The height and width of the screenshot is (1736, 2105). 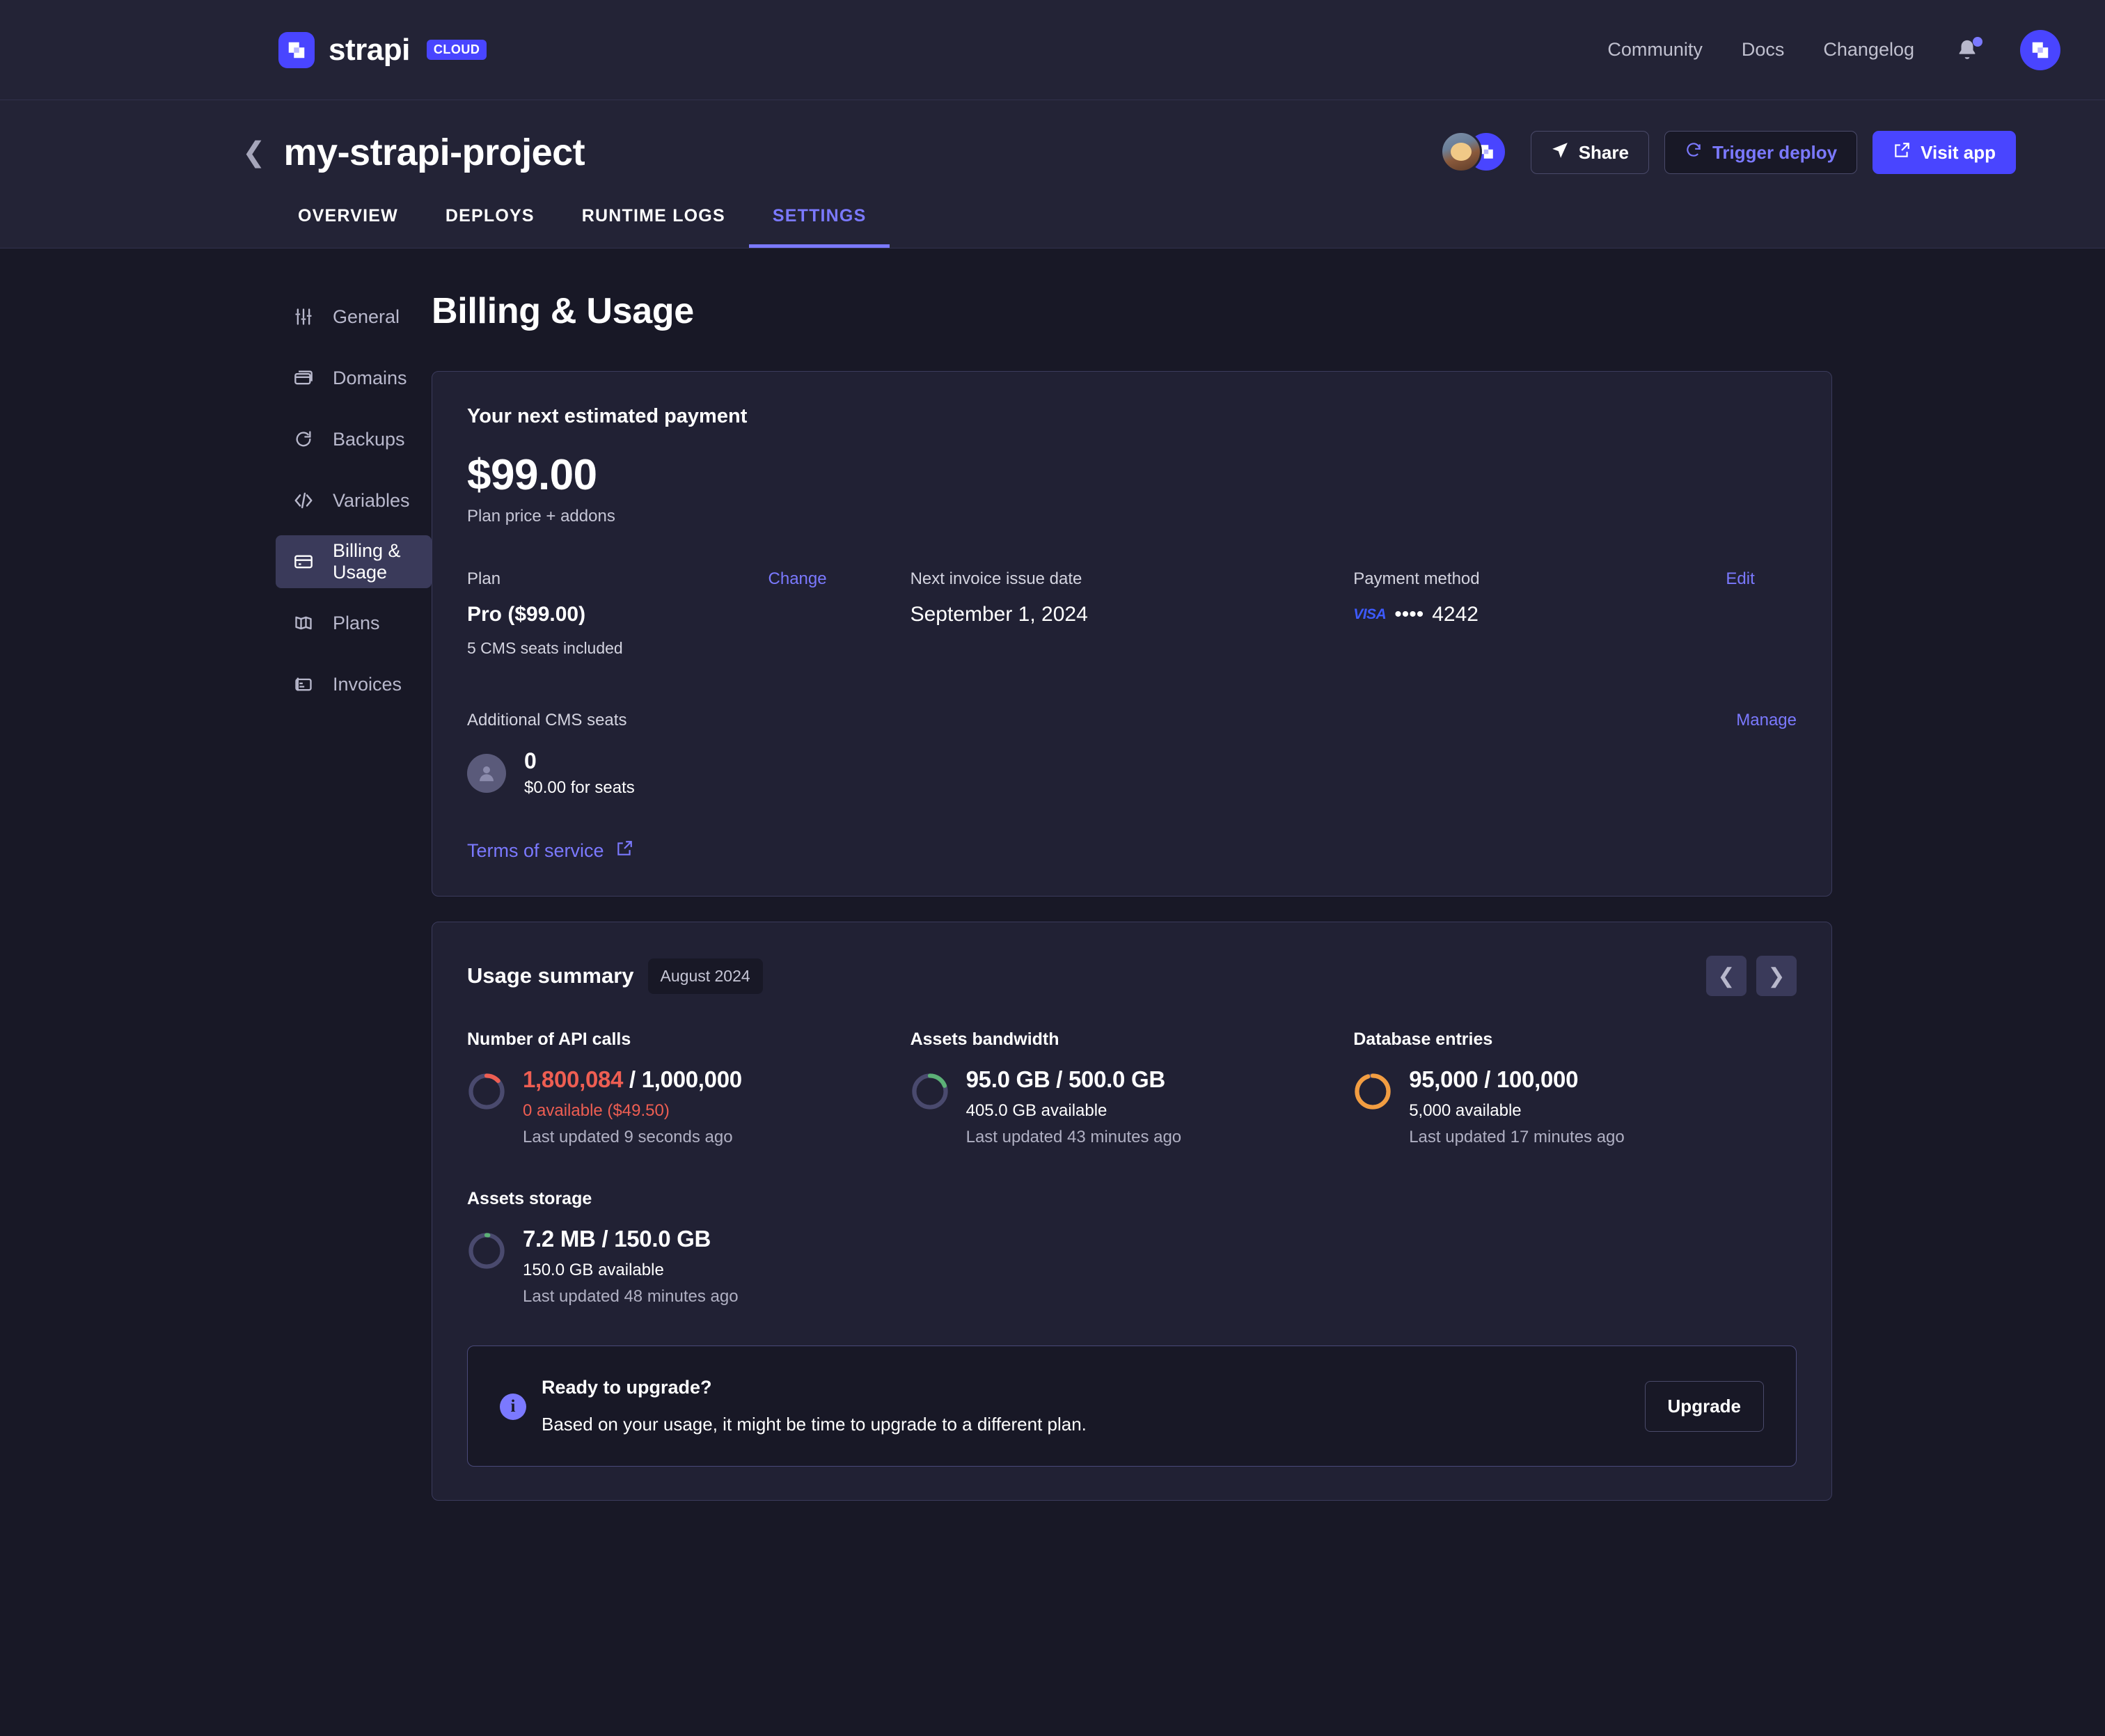 I want to click on sidebar-item-plans: Plans, so click(x=354, y=623).